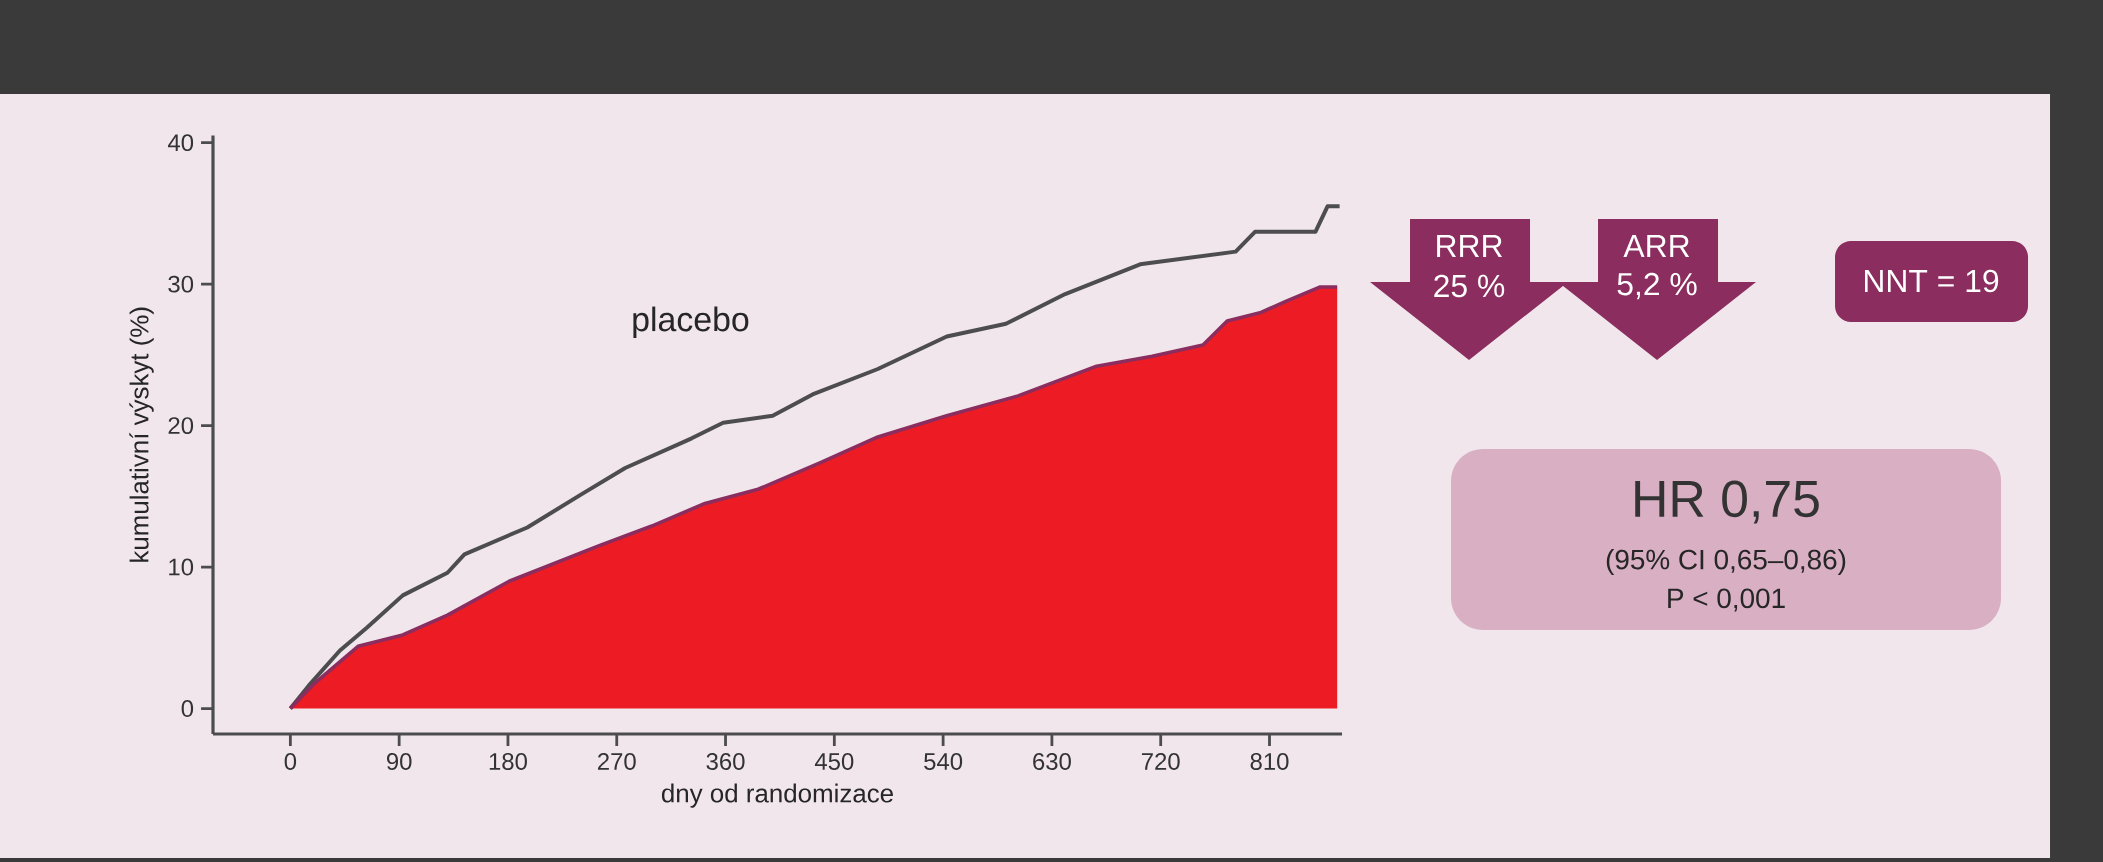  I want to click on x-tick-label: 180, so click(508, 761).